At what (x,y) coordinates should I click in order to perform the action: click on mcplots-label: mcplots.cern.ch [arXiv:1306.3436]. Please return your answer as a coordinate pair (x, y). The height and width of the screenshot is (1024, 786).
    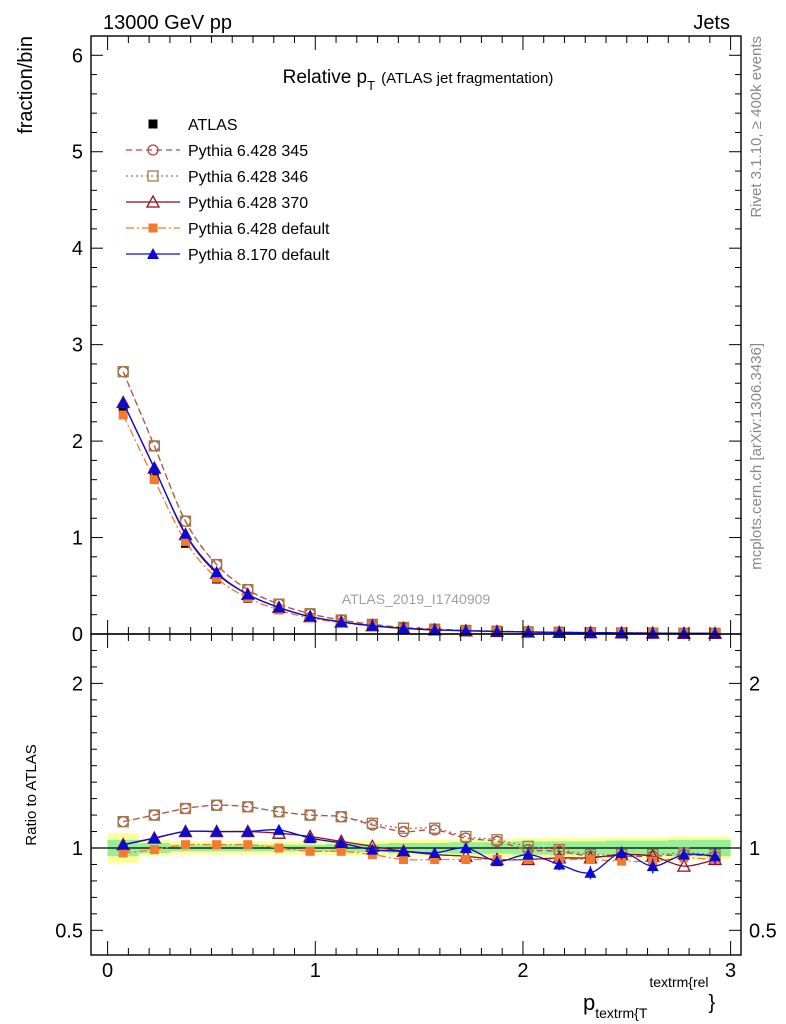
    Looking at the image, I should click on (756, 456).